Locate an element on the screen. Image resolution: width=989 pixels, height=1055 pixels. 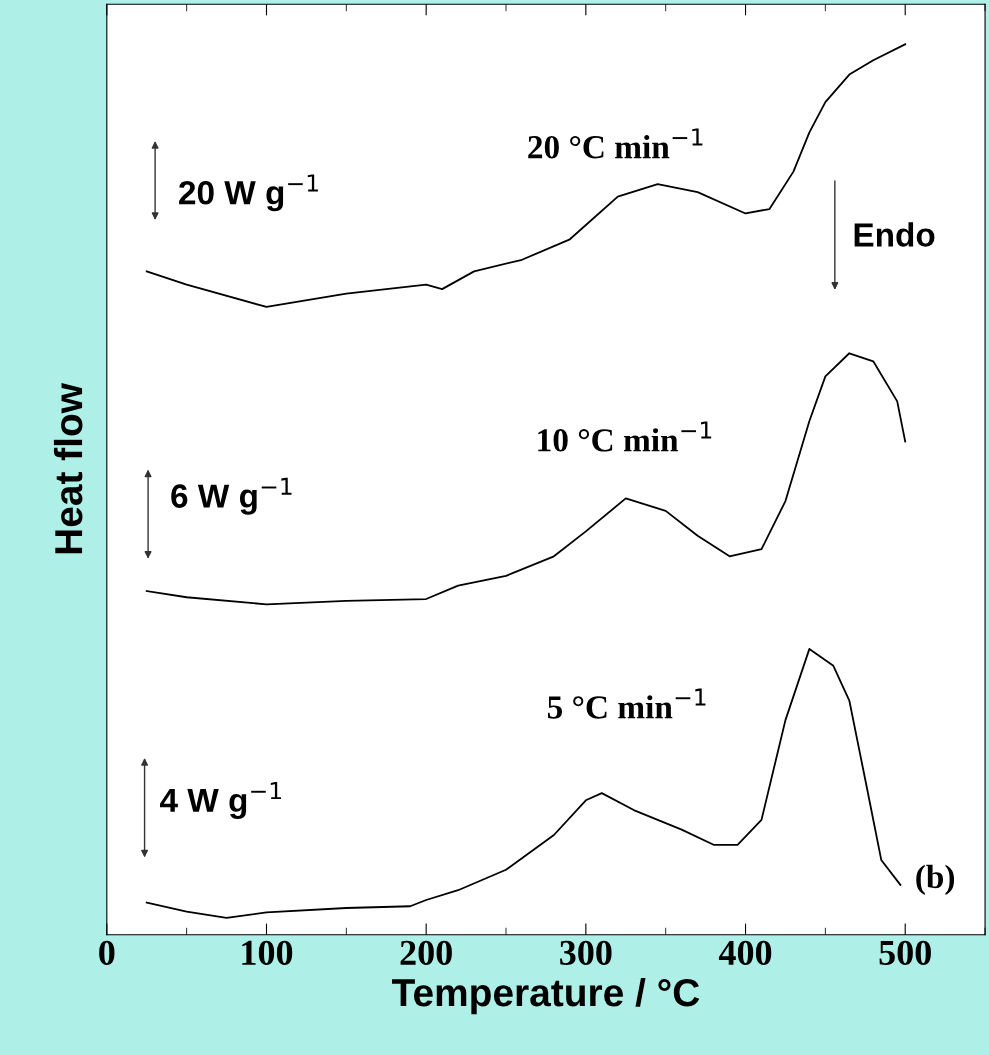
x-tick-label: 100 is located at coordinates (267, 952).